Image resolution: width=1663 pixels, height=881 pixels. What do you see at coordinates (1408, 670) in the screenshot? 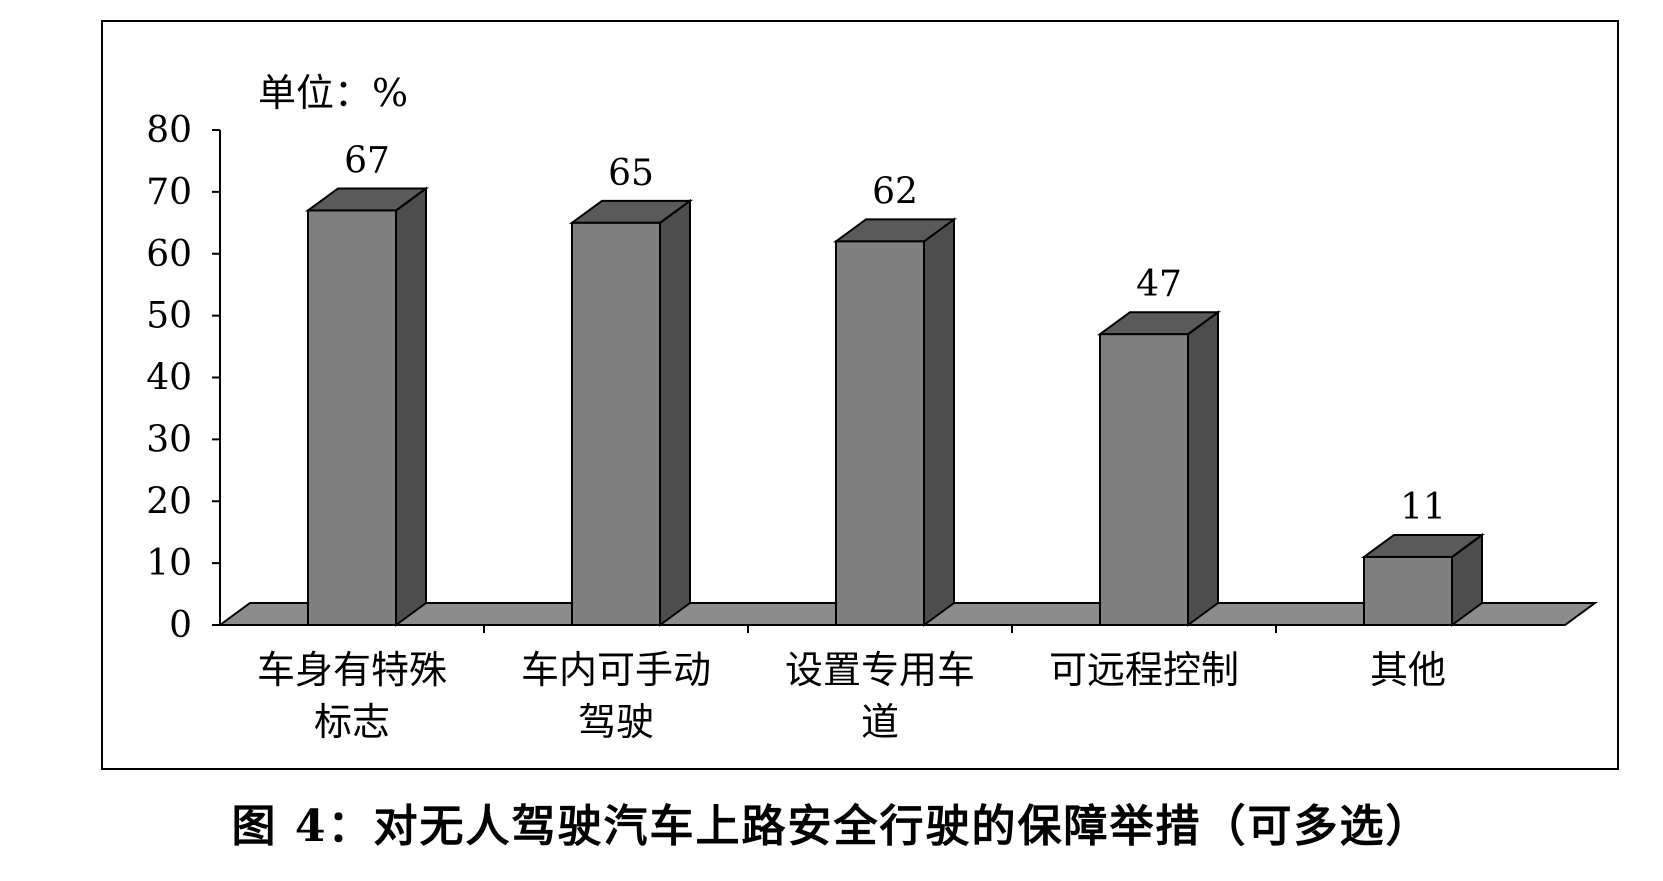
I see `category-label: 其他` at bounding box center [1408, 670].